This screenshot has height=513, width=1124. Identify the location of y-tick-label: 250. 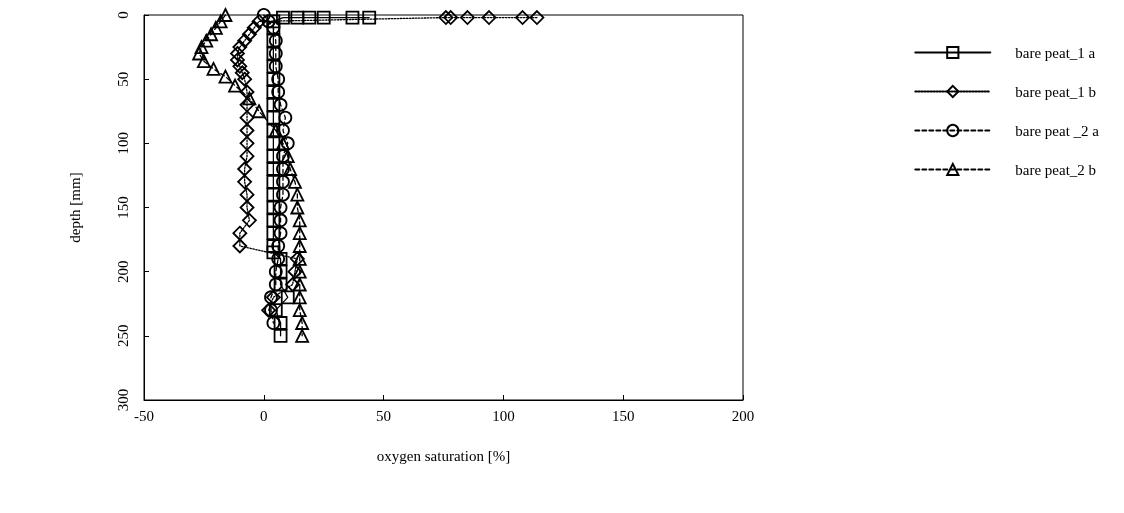
(122, 336).